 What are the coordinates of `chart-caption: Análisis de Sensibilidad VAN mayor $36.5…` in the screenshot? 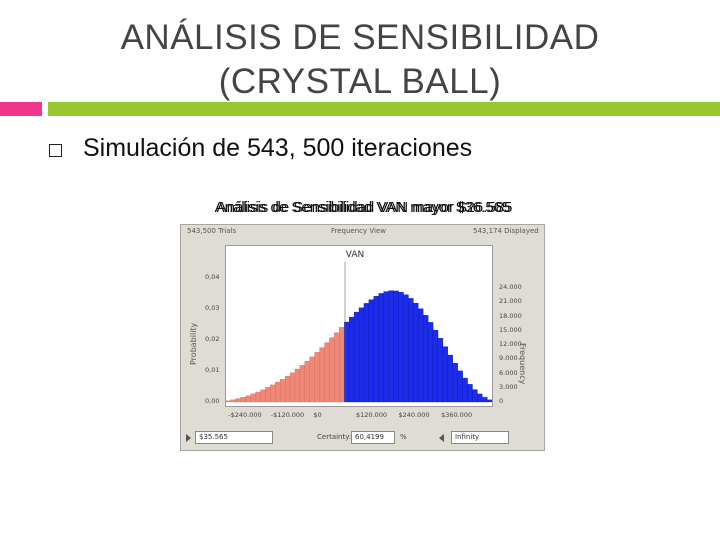 It's located at (362, 208).